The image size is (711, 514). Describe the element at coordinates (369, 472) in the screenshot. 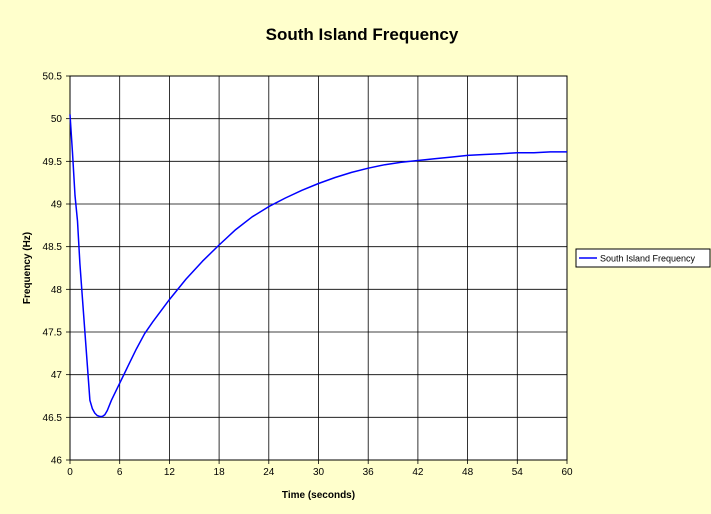

I see `x-tick-label: 36` at that location.